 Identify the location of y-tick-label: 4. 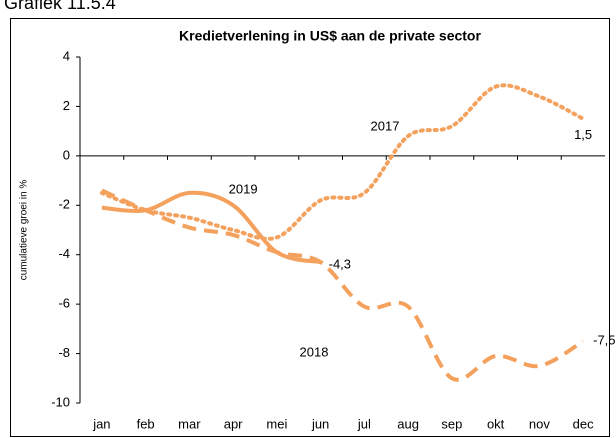
(66, 55).